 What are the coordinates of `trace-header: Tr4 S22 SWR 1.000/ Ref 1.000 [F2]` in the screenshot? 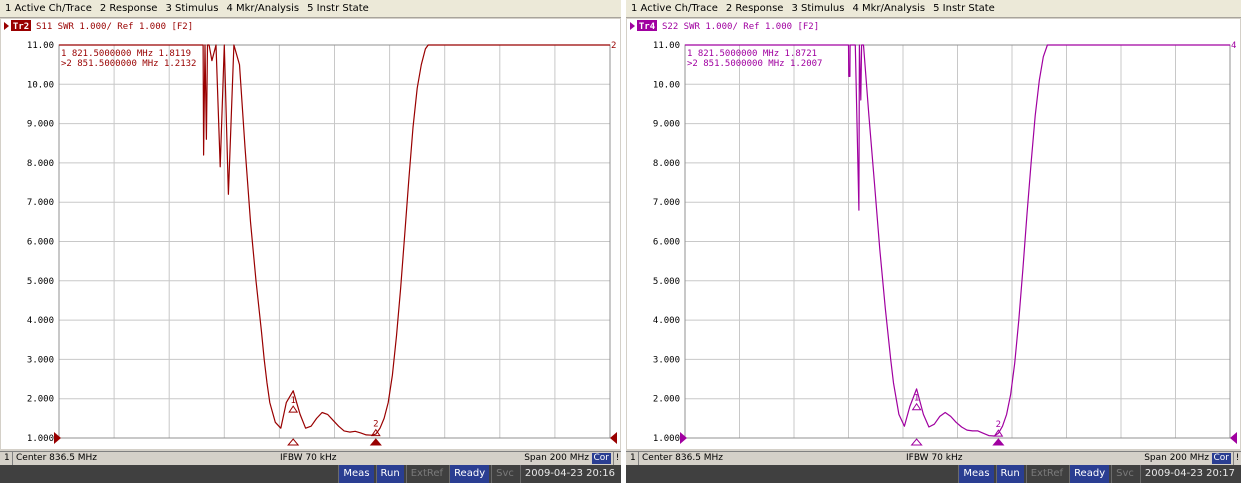 It's located at (724, 26).